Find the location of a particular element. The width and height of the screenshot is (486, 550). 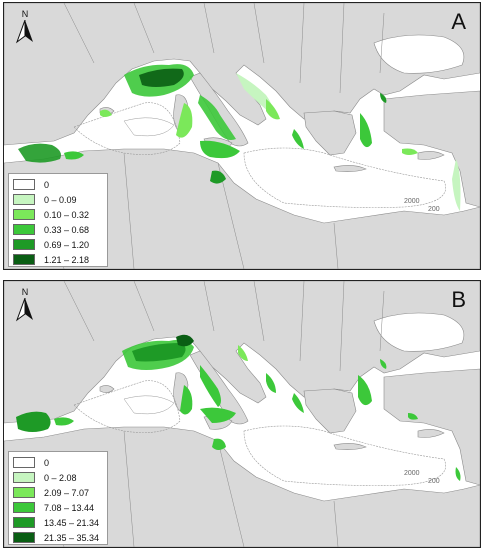

legend-label: 2.09 – 7.07 is located at coordinates (67, 492).